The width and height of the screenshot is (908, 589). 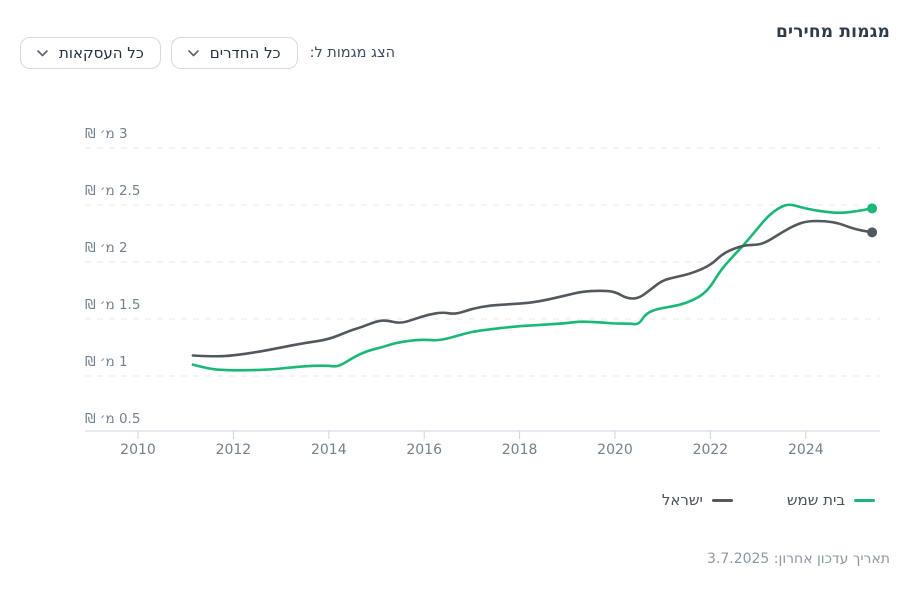 I want to click on transactions-filter-dropdown: כל העסקאות, so click(x=90, y=53).